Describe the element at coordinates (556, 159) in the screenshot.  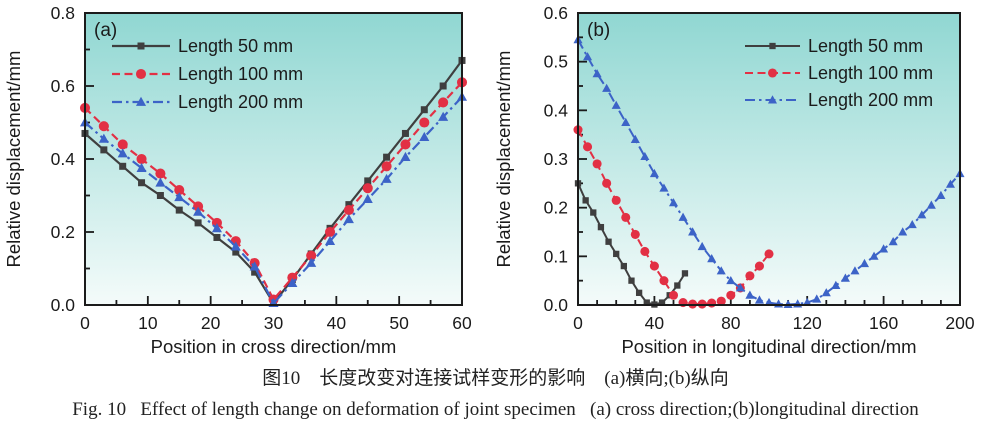
I see `y-tick-label: 0.3` at that location.